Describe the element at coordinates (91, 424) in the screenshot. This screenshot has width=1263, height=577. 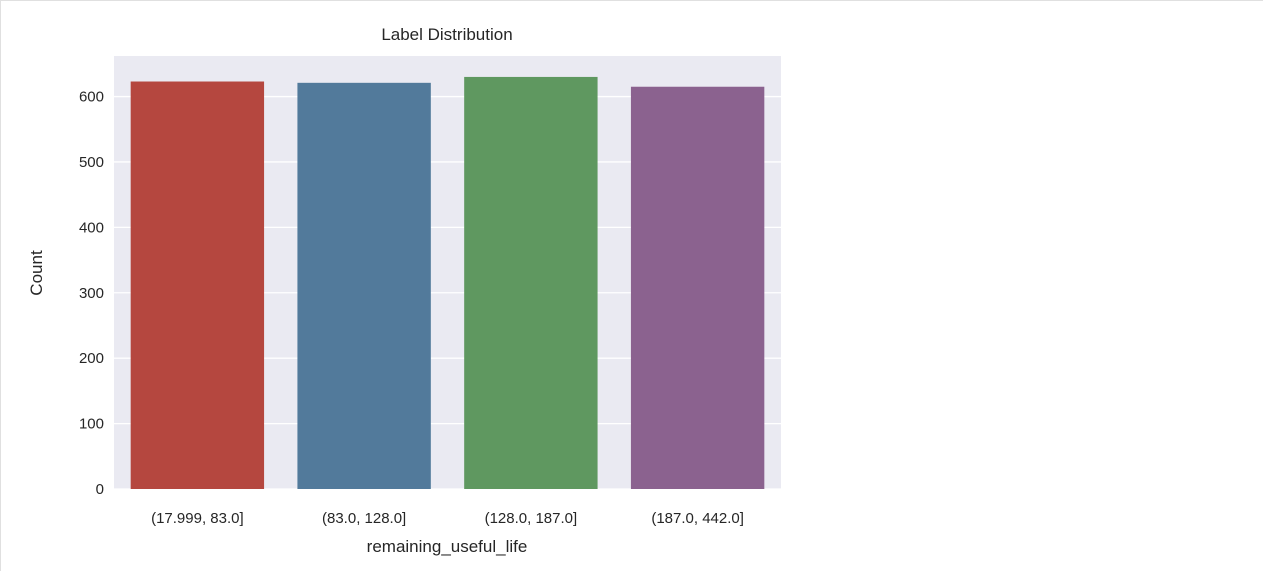
I see `y-tick-label: 100` at that location.